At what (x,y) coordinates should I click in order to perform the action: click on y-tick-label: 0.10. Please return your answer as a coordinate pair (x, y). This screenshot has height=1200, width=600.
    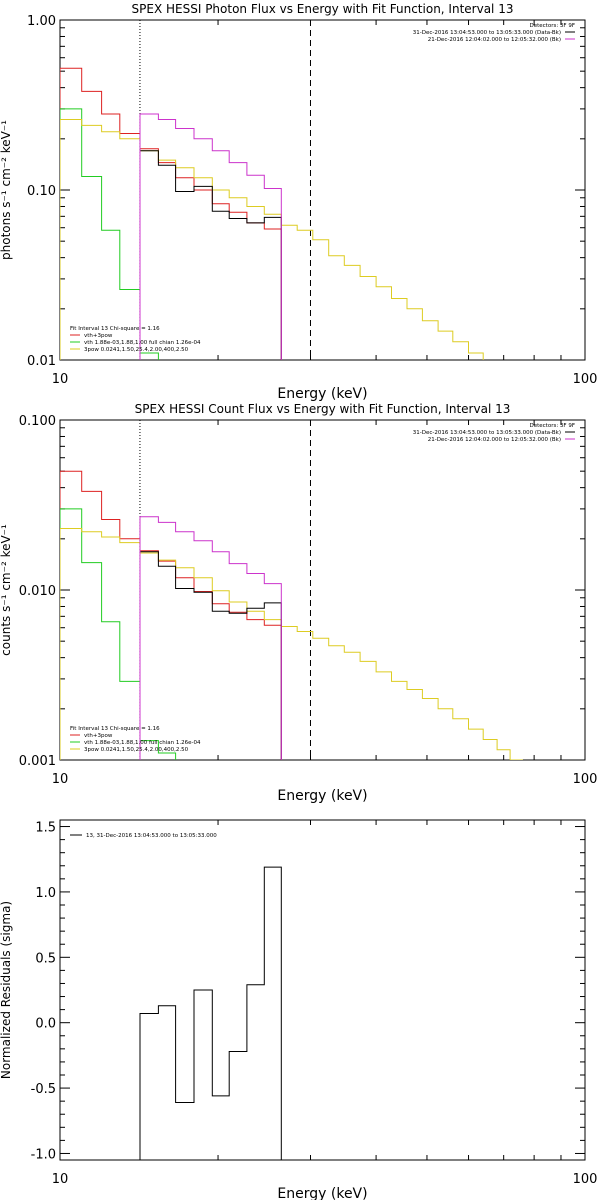
    Looking at the image, I should click on (41, 191).